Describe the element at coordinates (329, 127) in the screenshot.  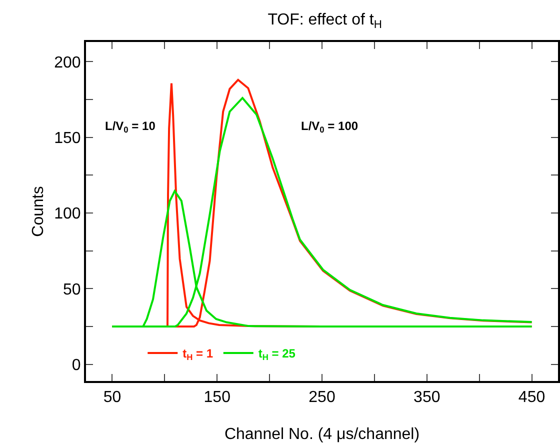
I see `annotation: L/V$_{0}$ = 100` at that location.